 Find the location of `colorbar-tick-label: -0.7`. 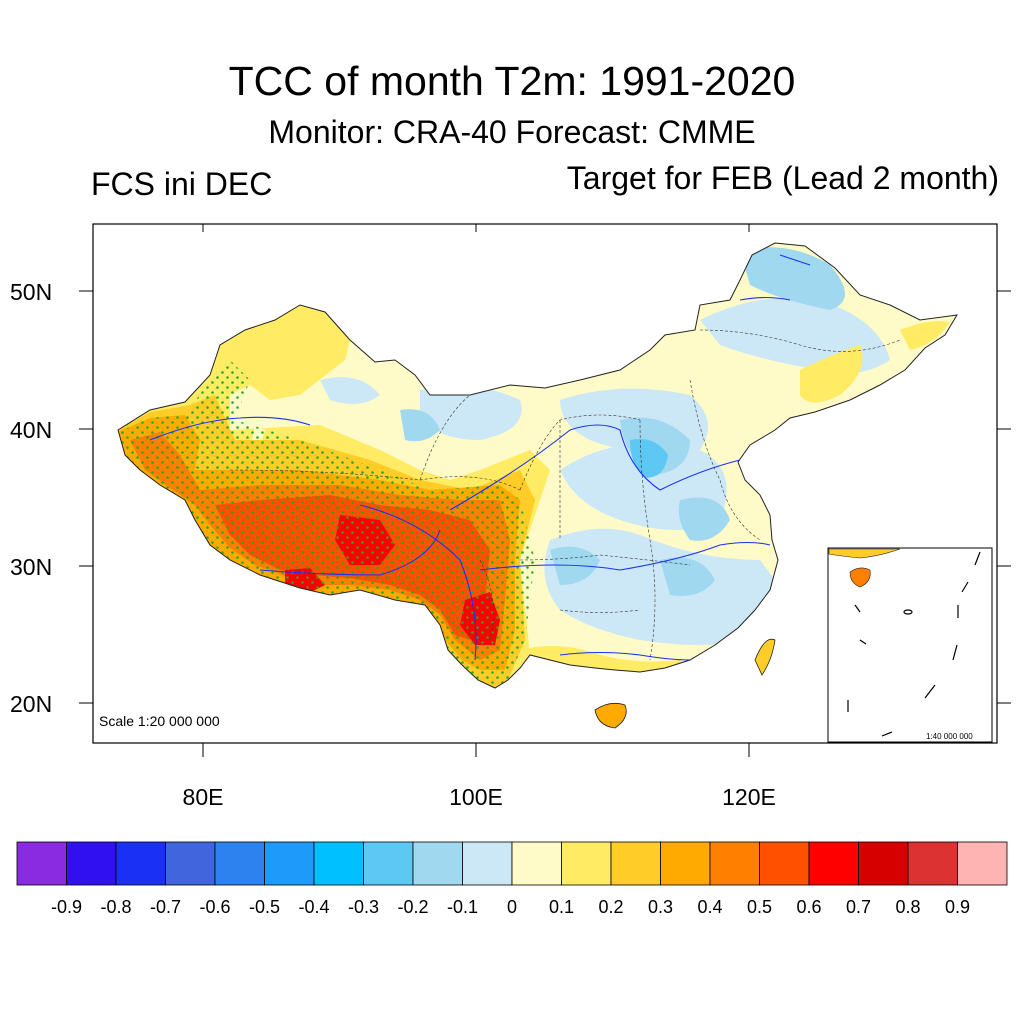

colorbar-tick-label: -0.7 is located at coordinates (165, 907).